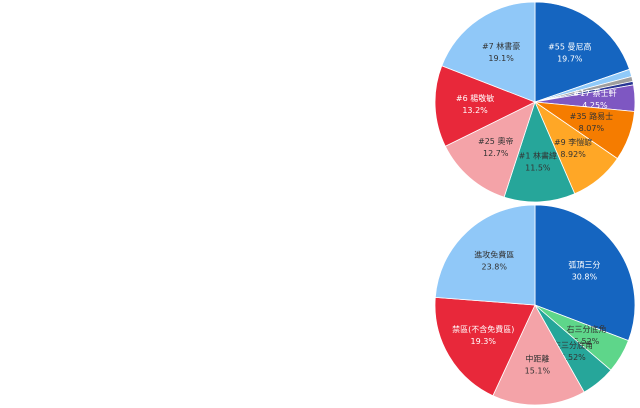  I want to click on slice-value-label: 4.25%, so click(595, 105).